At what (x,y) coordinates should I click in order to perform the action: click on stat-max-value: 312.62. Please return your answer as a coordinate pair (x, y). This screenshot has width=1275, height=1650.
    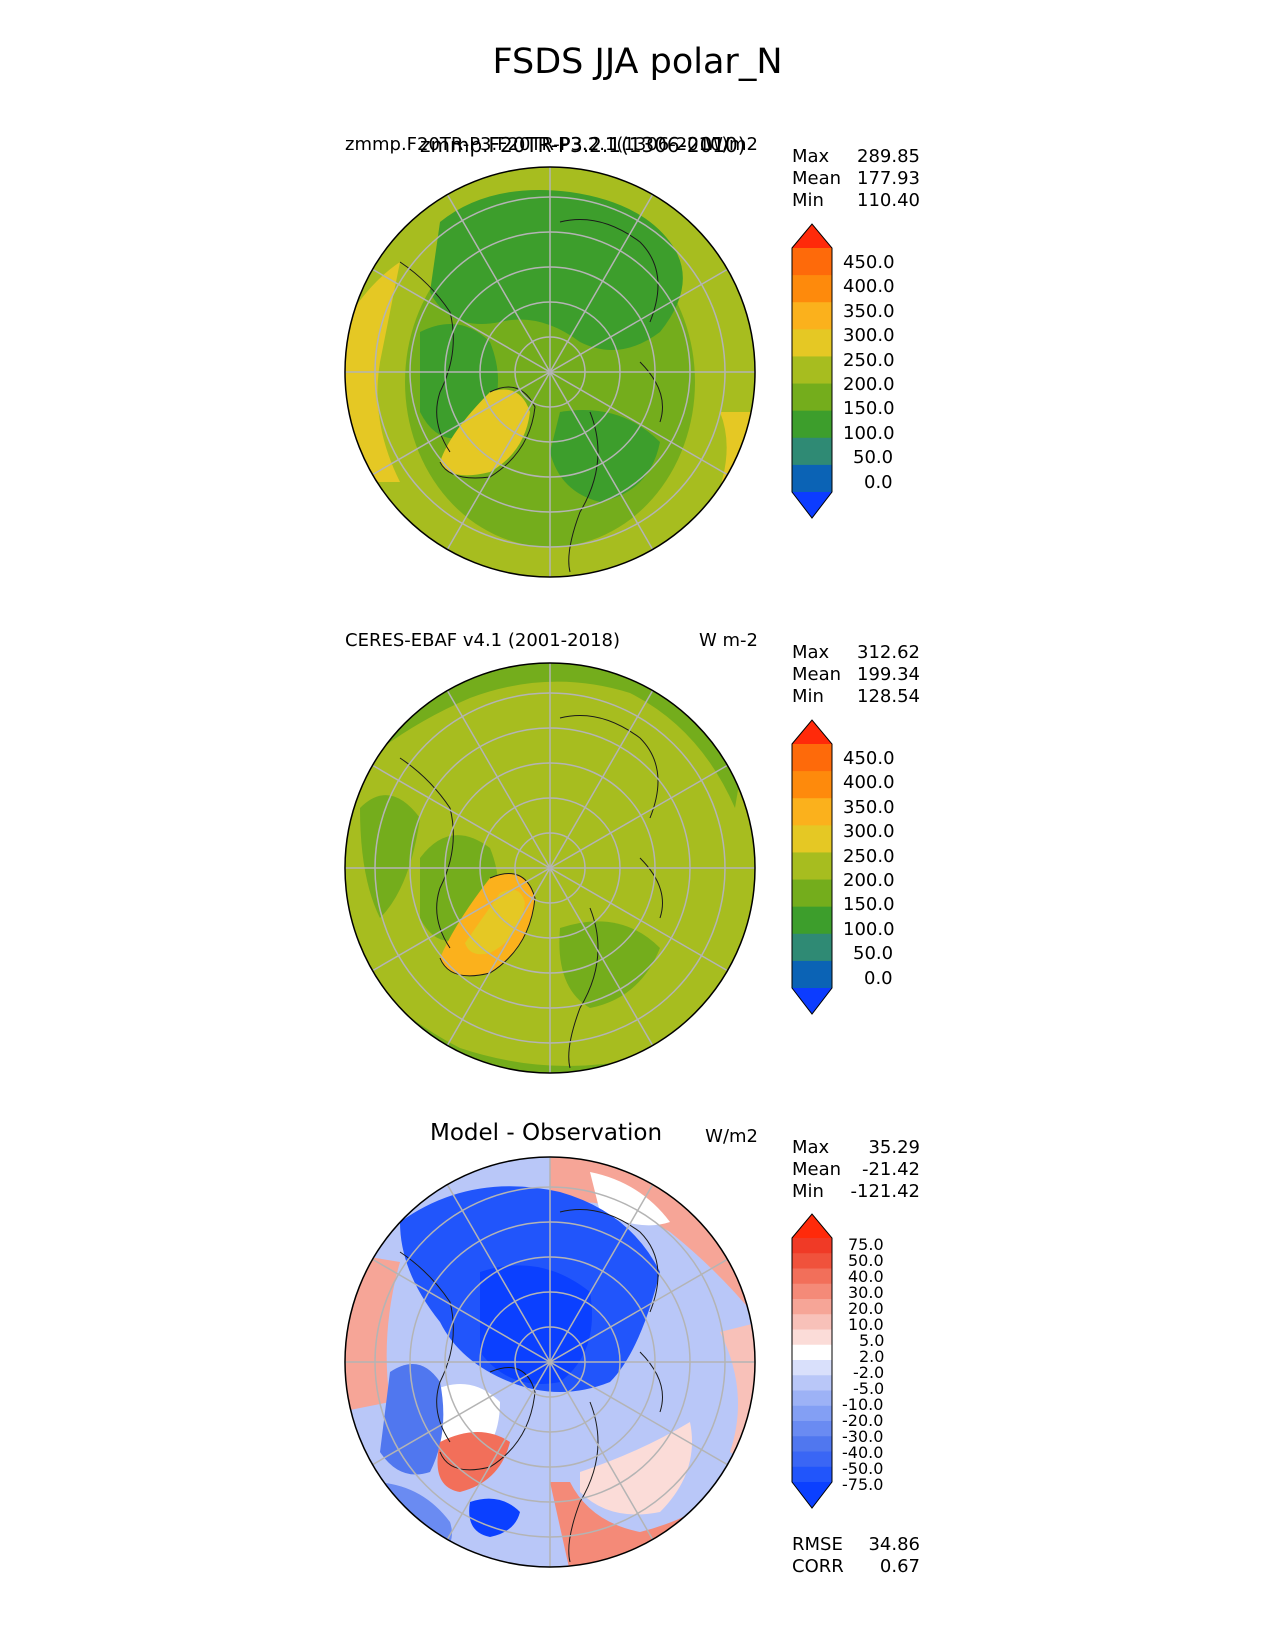
    Looking at the image, I should click on (888, 652).